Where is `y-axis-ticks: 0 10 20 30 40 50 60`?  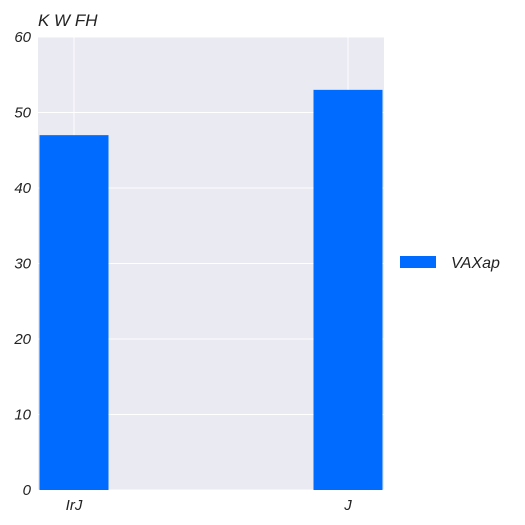
y-axis-ticks: 0 10 20 30 40 50 60 is located at coordinates (22, 264).